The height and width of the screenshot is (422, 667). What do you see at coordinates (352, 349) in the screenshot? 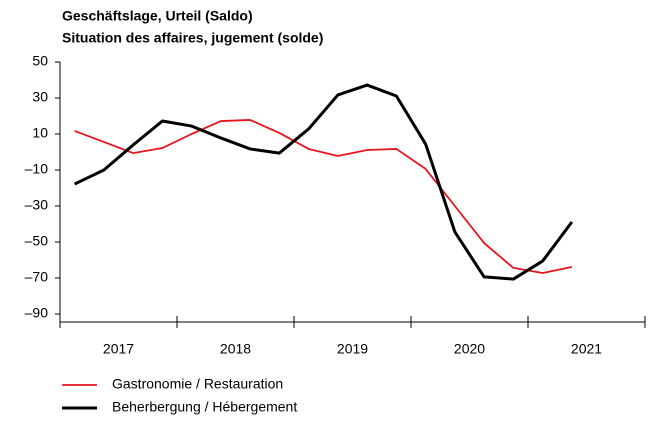
I see `x-tick-label: 2019` at bounding box center [352, 349].